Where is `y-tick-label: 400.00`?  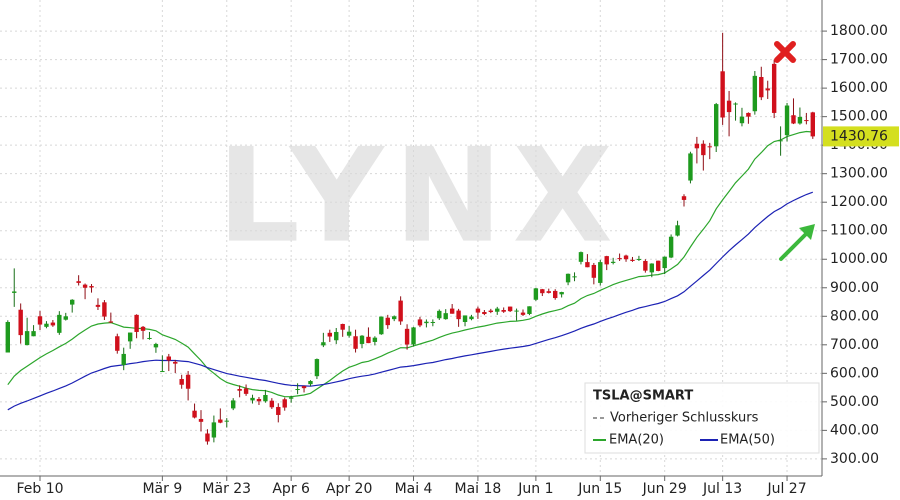 y-tick-label: 400.00 is located at coordinates (854, 430).